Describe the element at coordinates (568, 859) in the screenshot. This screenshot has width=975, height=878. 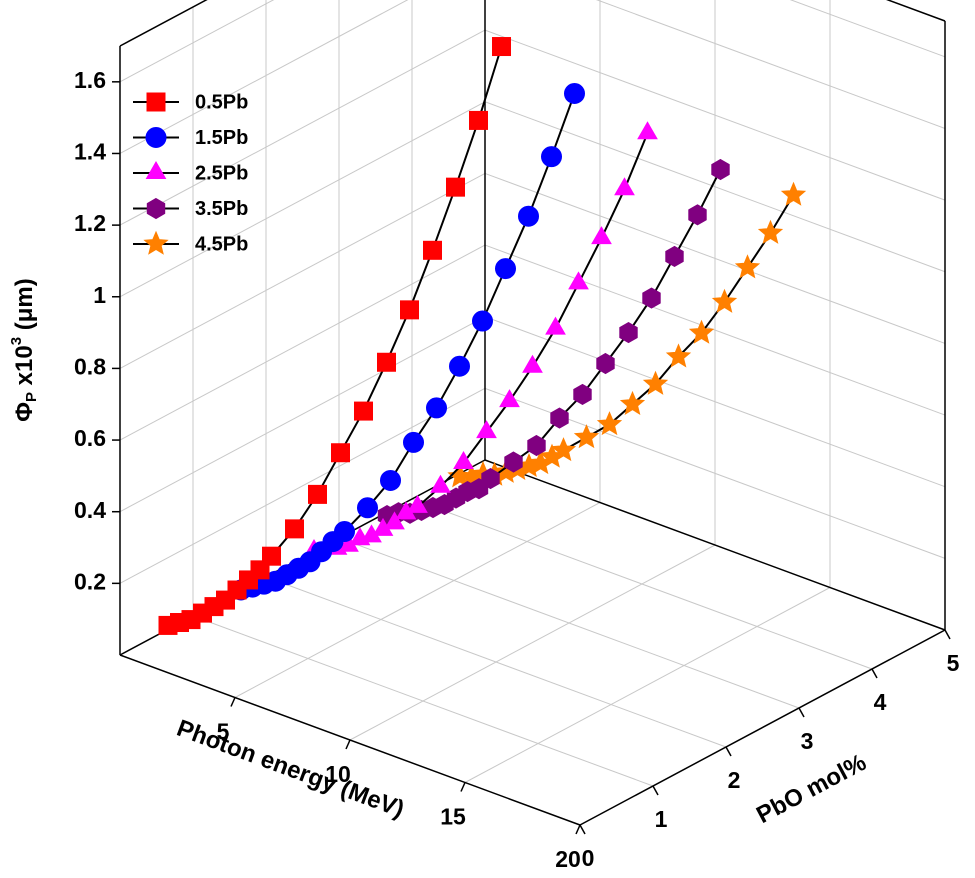
I see `x-tick-label: 20` at that location.